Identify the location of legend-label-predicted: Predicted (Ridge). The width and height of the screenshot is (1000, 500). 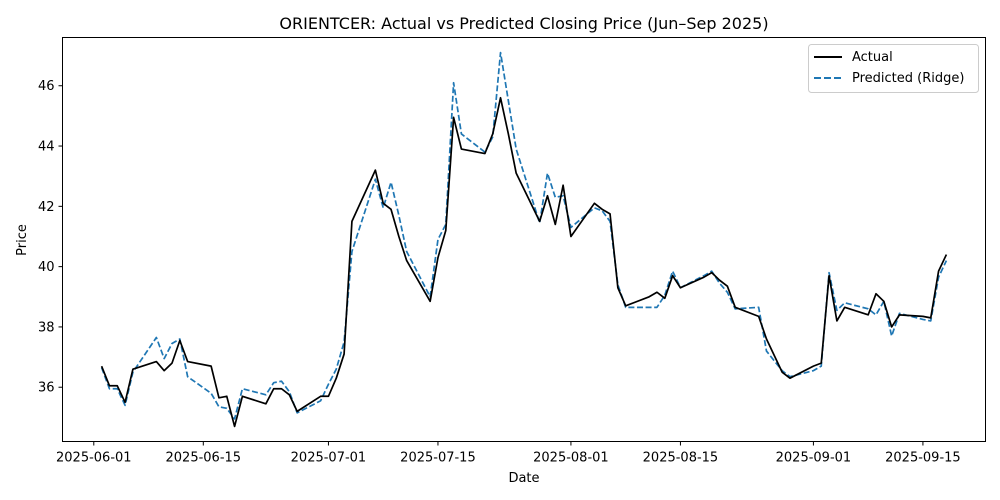
(908, 78).